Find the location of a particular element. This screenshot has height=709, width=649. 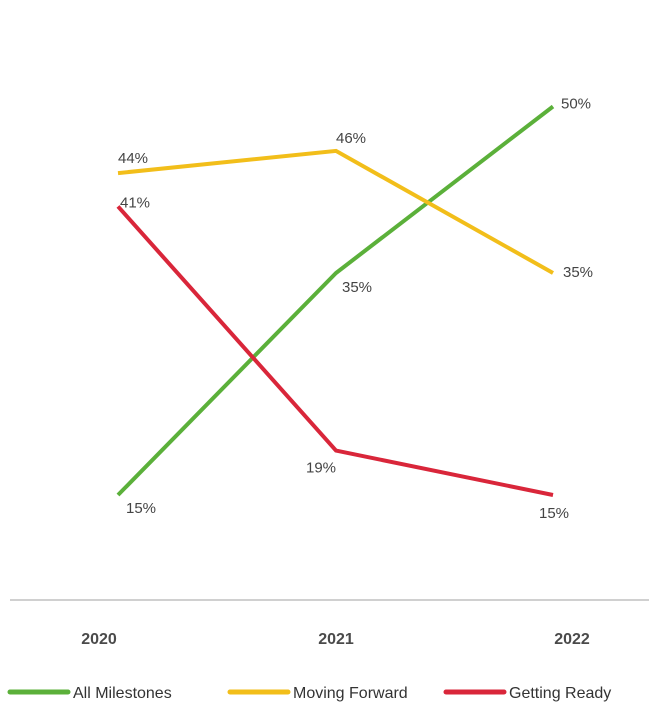

data-label-moving-forward-2022: 35% is located at coordinates (578, 272).